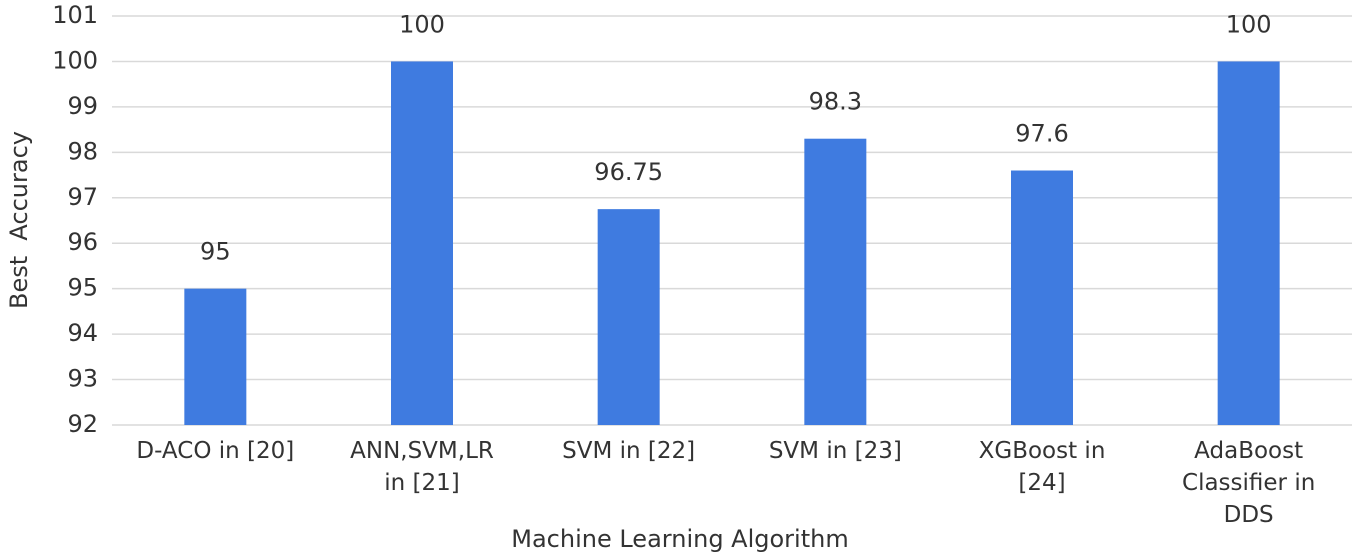  What do you see at coordinates (82, 288) in the screenshot?
I see `y-tick-label: 95` at bounding box center [82, 288].